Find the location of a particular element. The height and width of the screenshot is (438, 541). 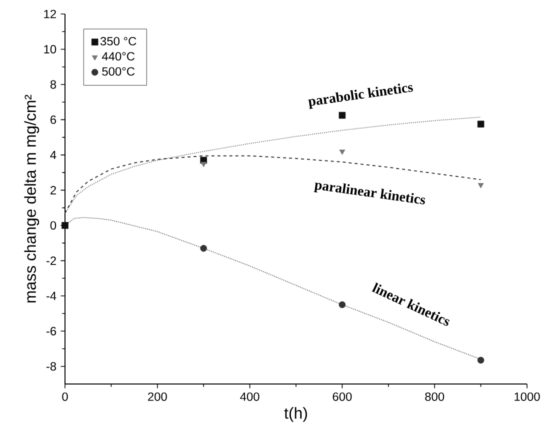

y-axis-title: mass change delta m mg/cm² is located at coordinates (32, 198).